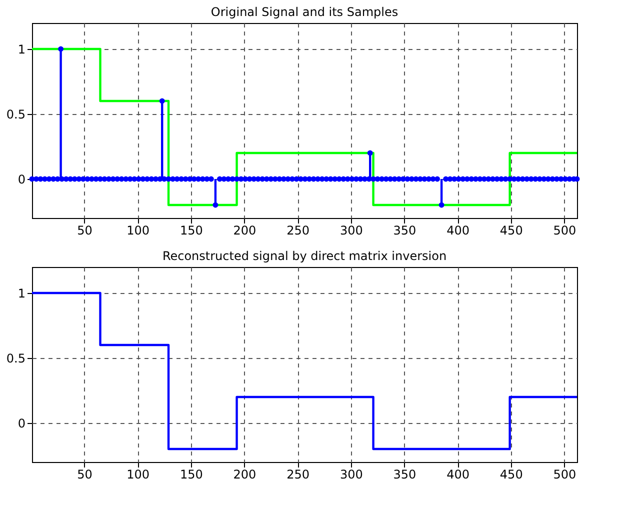  What do you see at coordinates (304, 12) in the screenshot?
I see `chart-title: Original Signal and its Samples` at bounding box center [304, 12].